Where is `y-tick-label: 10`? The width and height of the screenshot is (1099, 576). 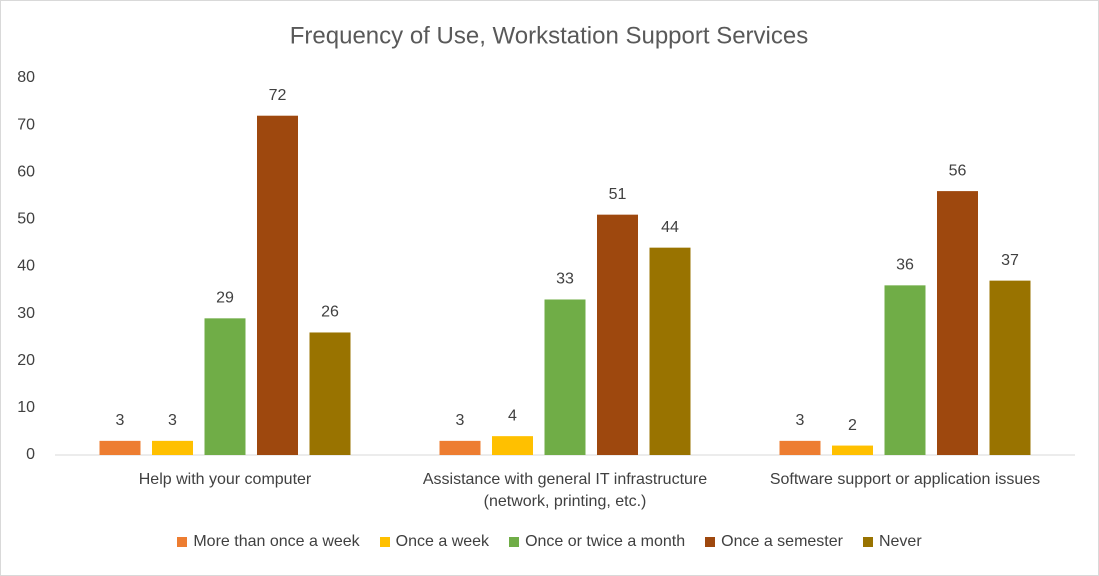 y-tick-label: 10 is located at coordinates (26, 407).